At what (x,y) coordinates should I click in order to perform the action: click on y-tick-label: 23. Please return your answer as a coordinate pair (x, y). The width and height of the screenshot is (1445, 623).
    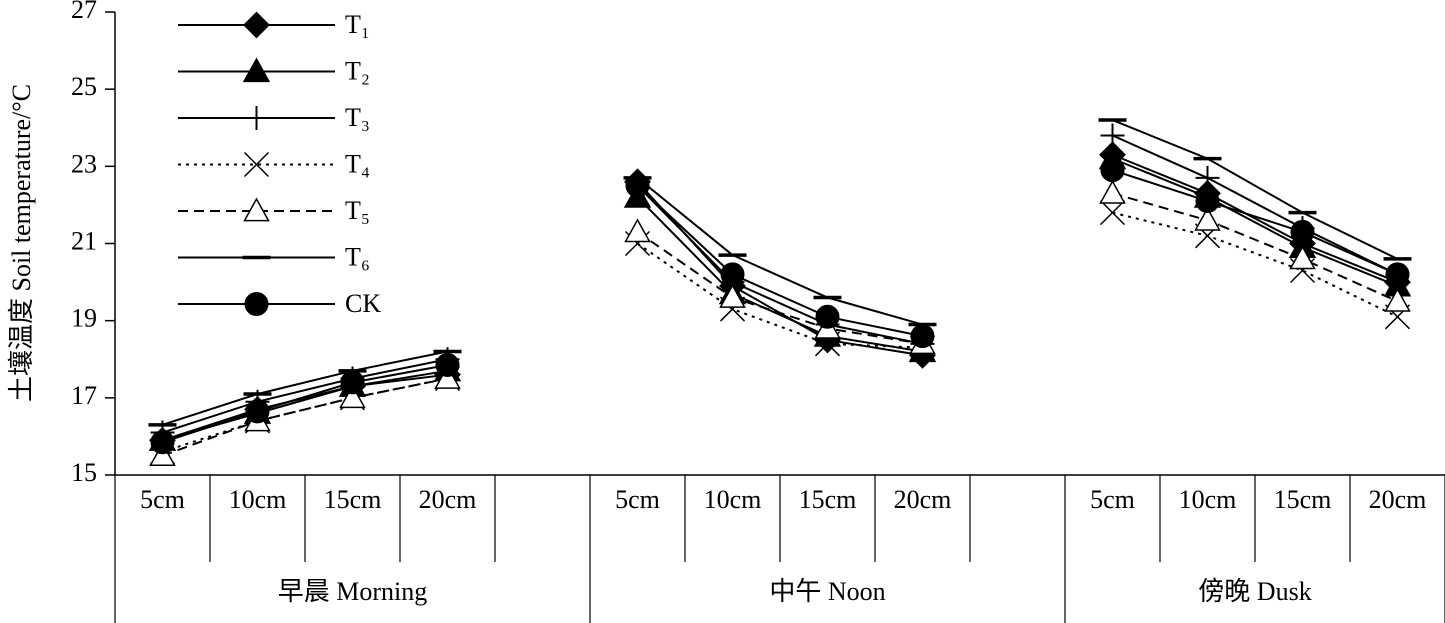
    Looking at the image, I should click on (84, 163).